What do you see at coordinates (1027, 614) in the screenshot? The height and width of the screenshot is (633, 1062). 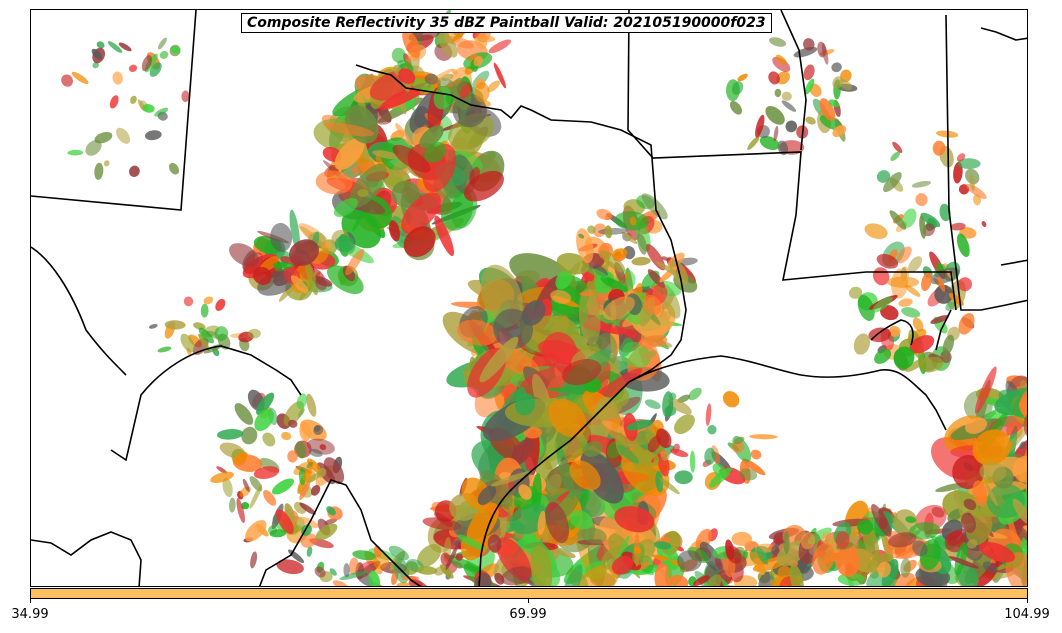 I see `colorbar-tick-label-max: 104.99` at bounding box center [1027, 614].